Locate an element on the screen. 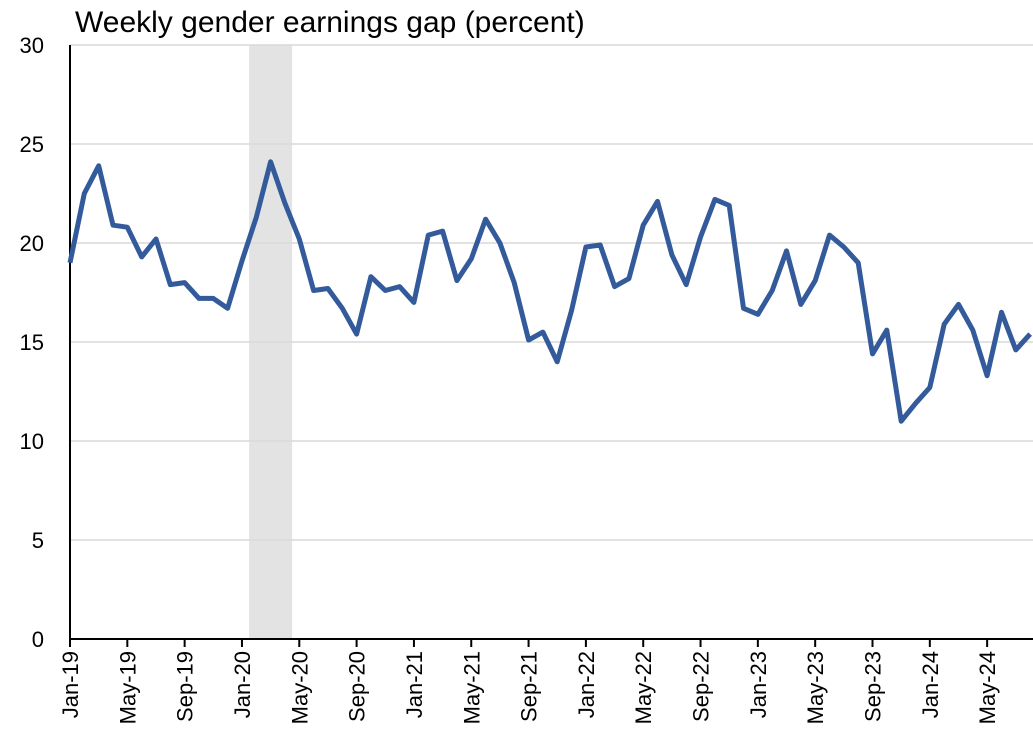  x-tick-label: Sep-21 is located at coordinates (529, 686).